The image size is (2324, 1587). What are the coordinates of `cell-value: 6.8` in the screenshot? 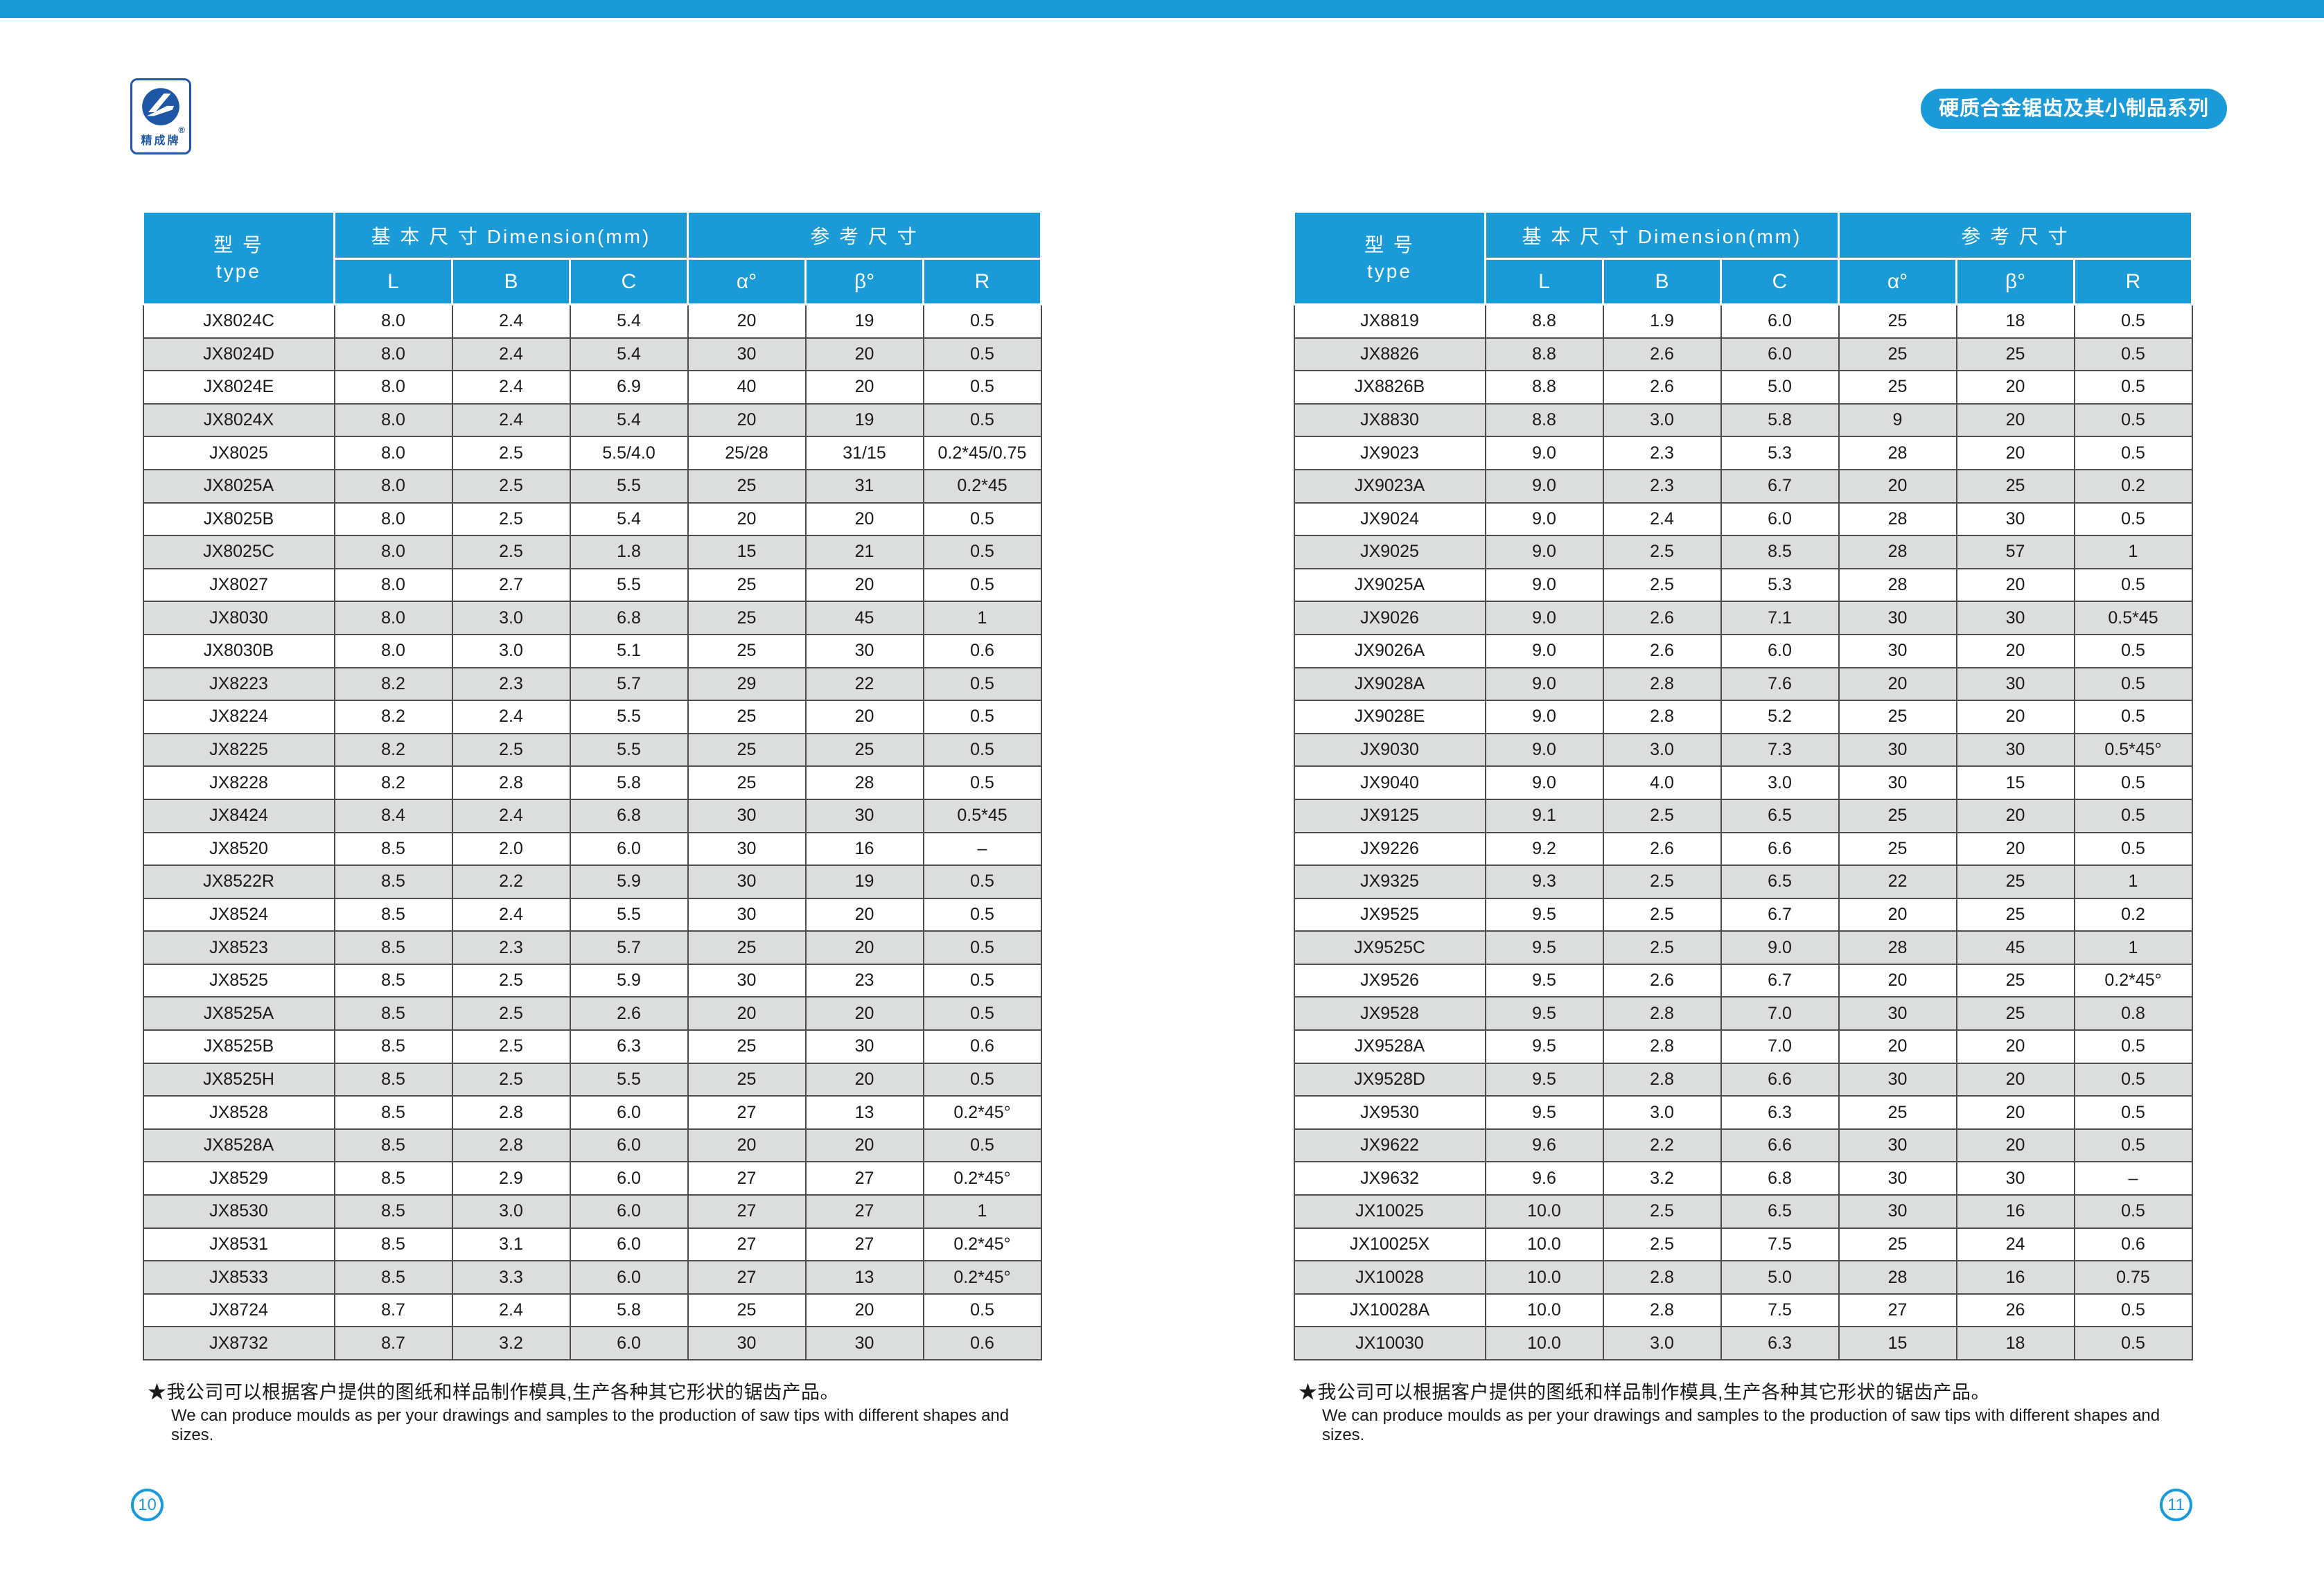 It's located at (629, 618).